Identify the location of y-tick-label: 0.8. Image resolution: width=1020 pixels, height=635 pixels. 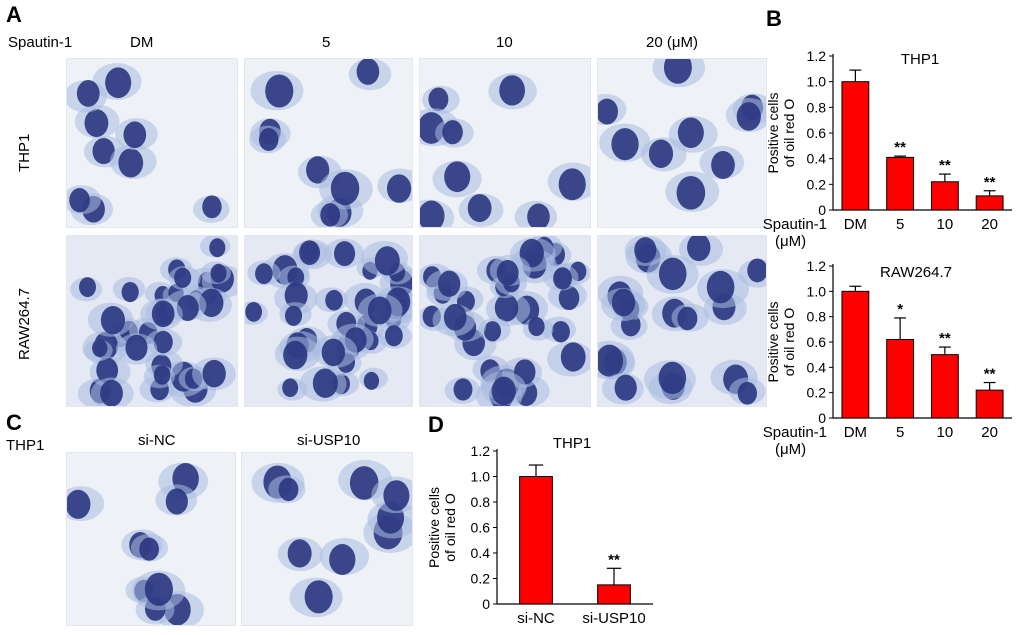
(481, 502).